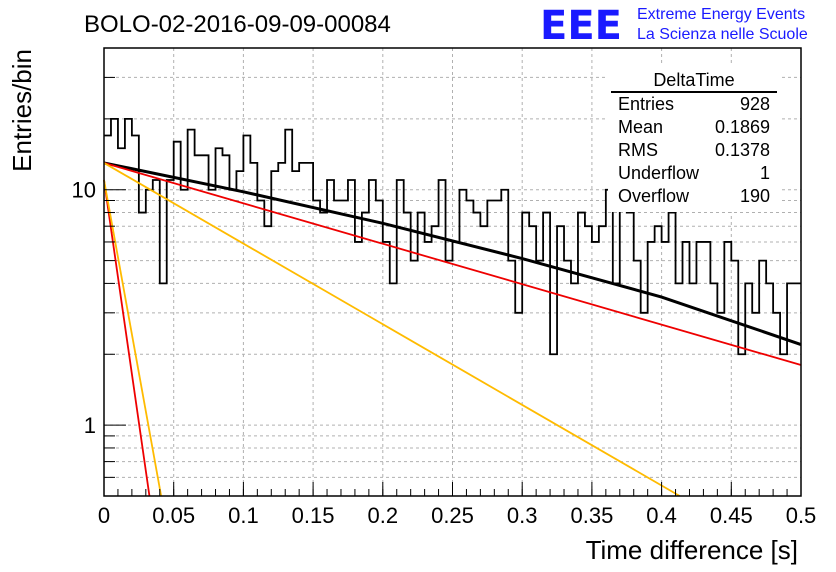 The image size is (836, 572). I want to click on stats-value: 1, so click(765, 173).